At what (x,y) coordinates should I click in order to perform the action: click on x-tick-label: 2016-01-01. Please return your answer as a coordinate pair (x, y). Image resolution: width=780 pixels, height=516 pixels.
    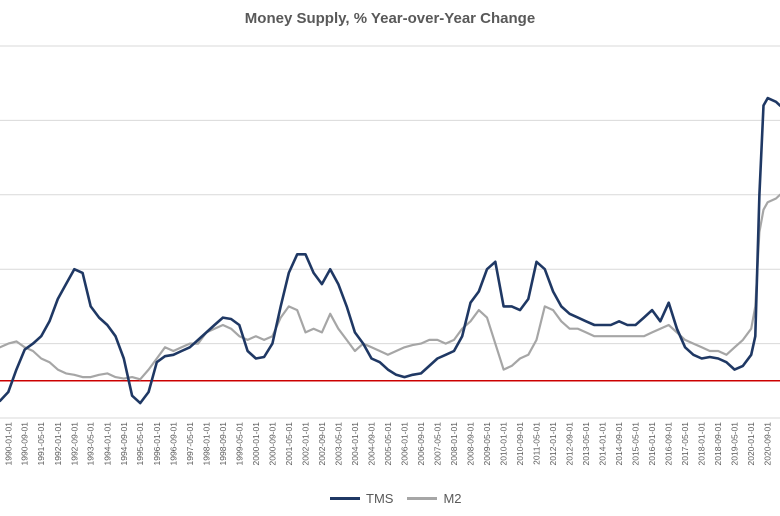
    Looking at the image, I should click on (652, 444).